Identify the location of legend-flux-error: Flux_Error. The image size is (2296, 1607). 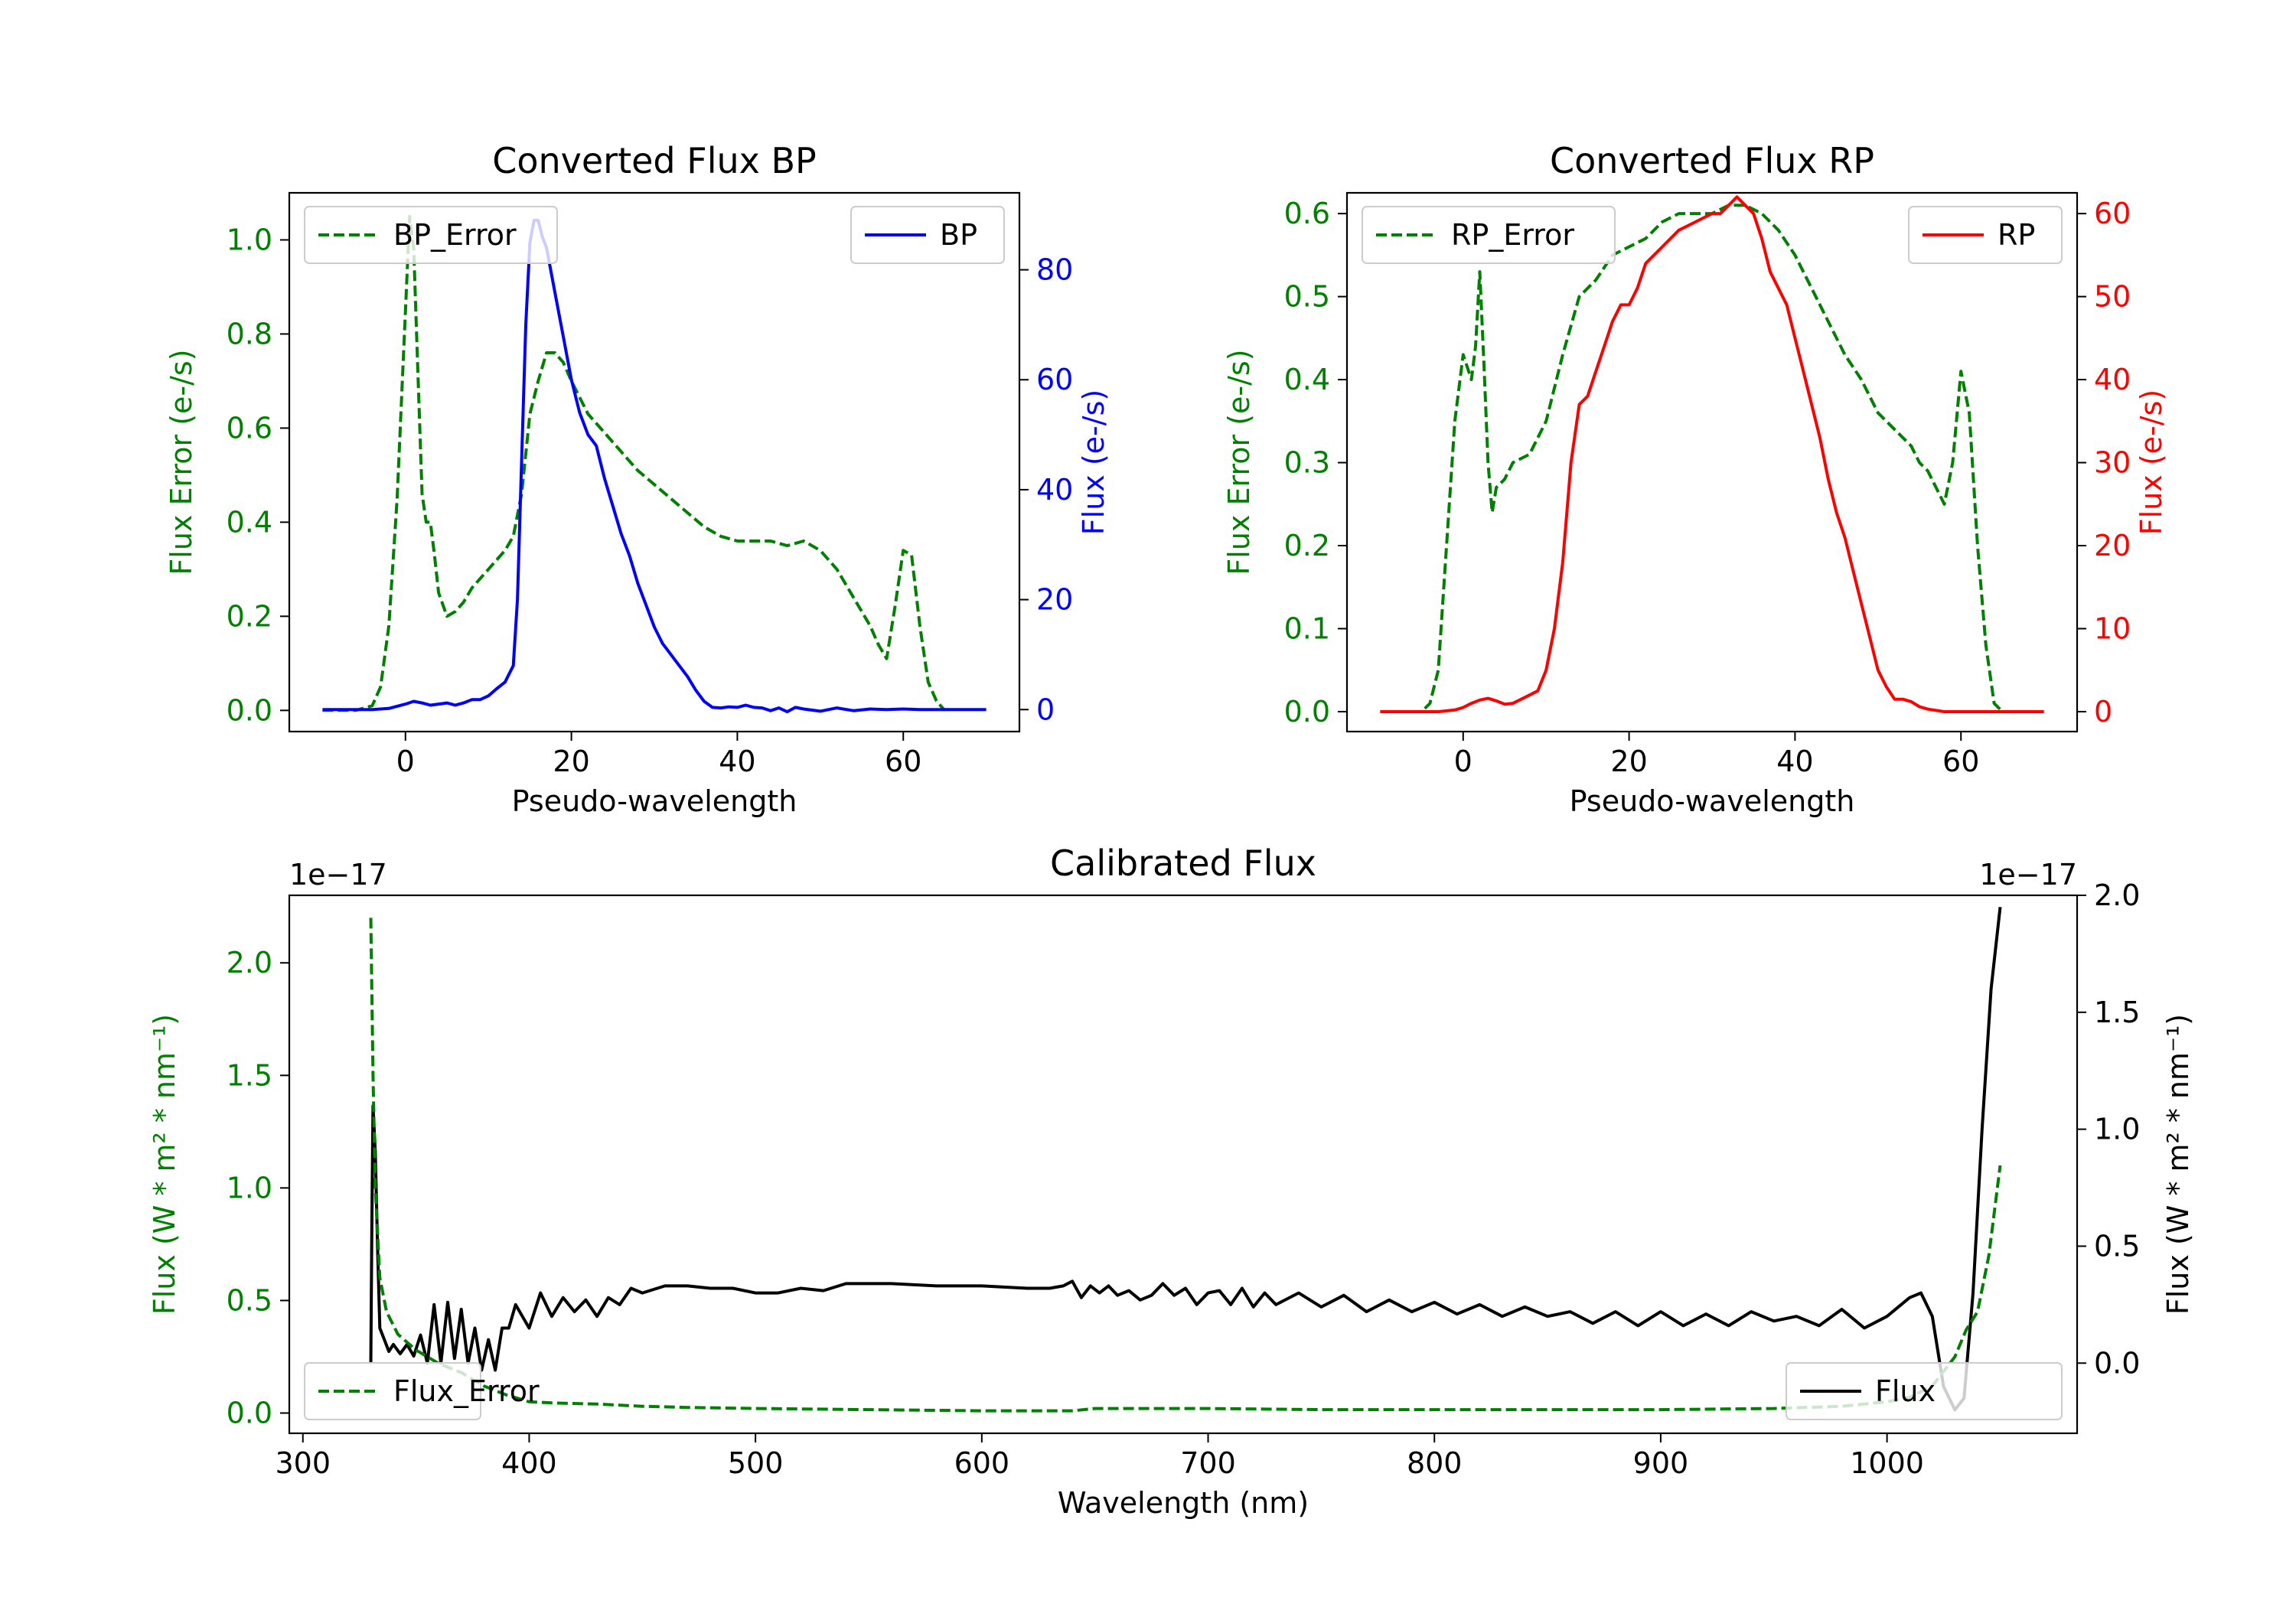
(422, 1391).